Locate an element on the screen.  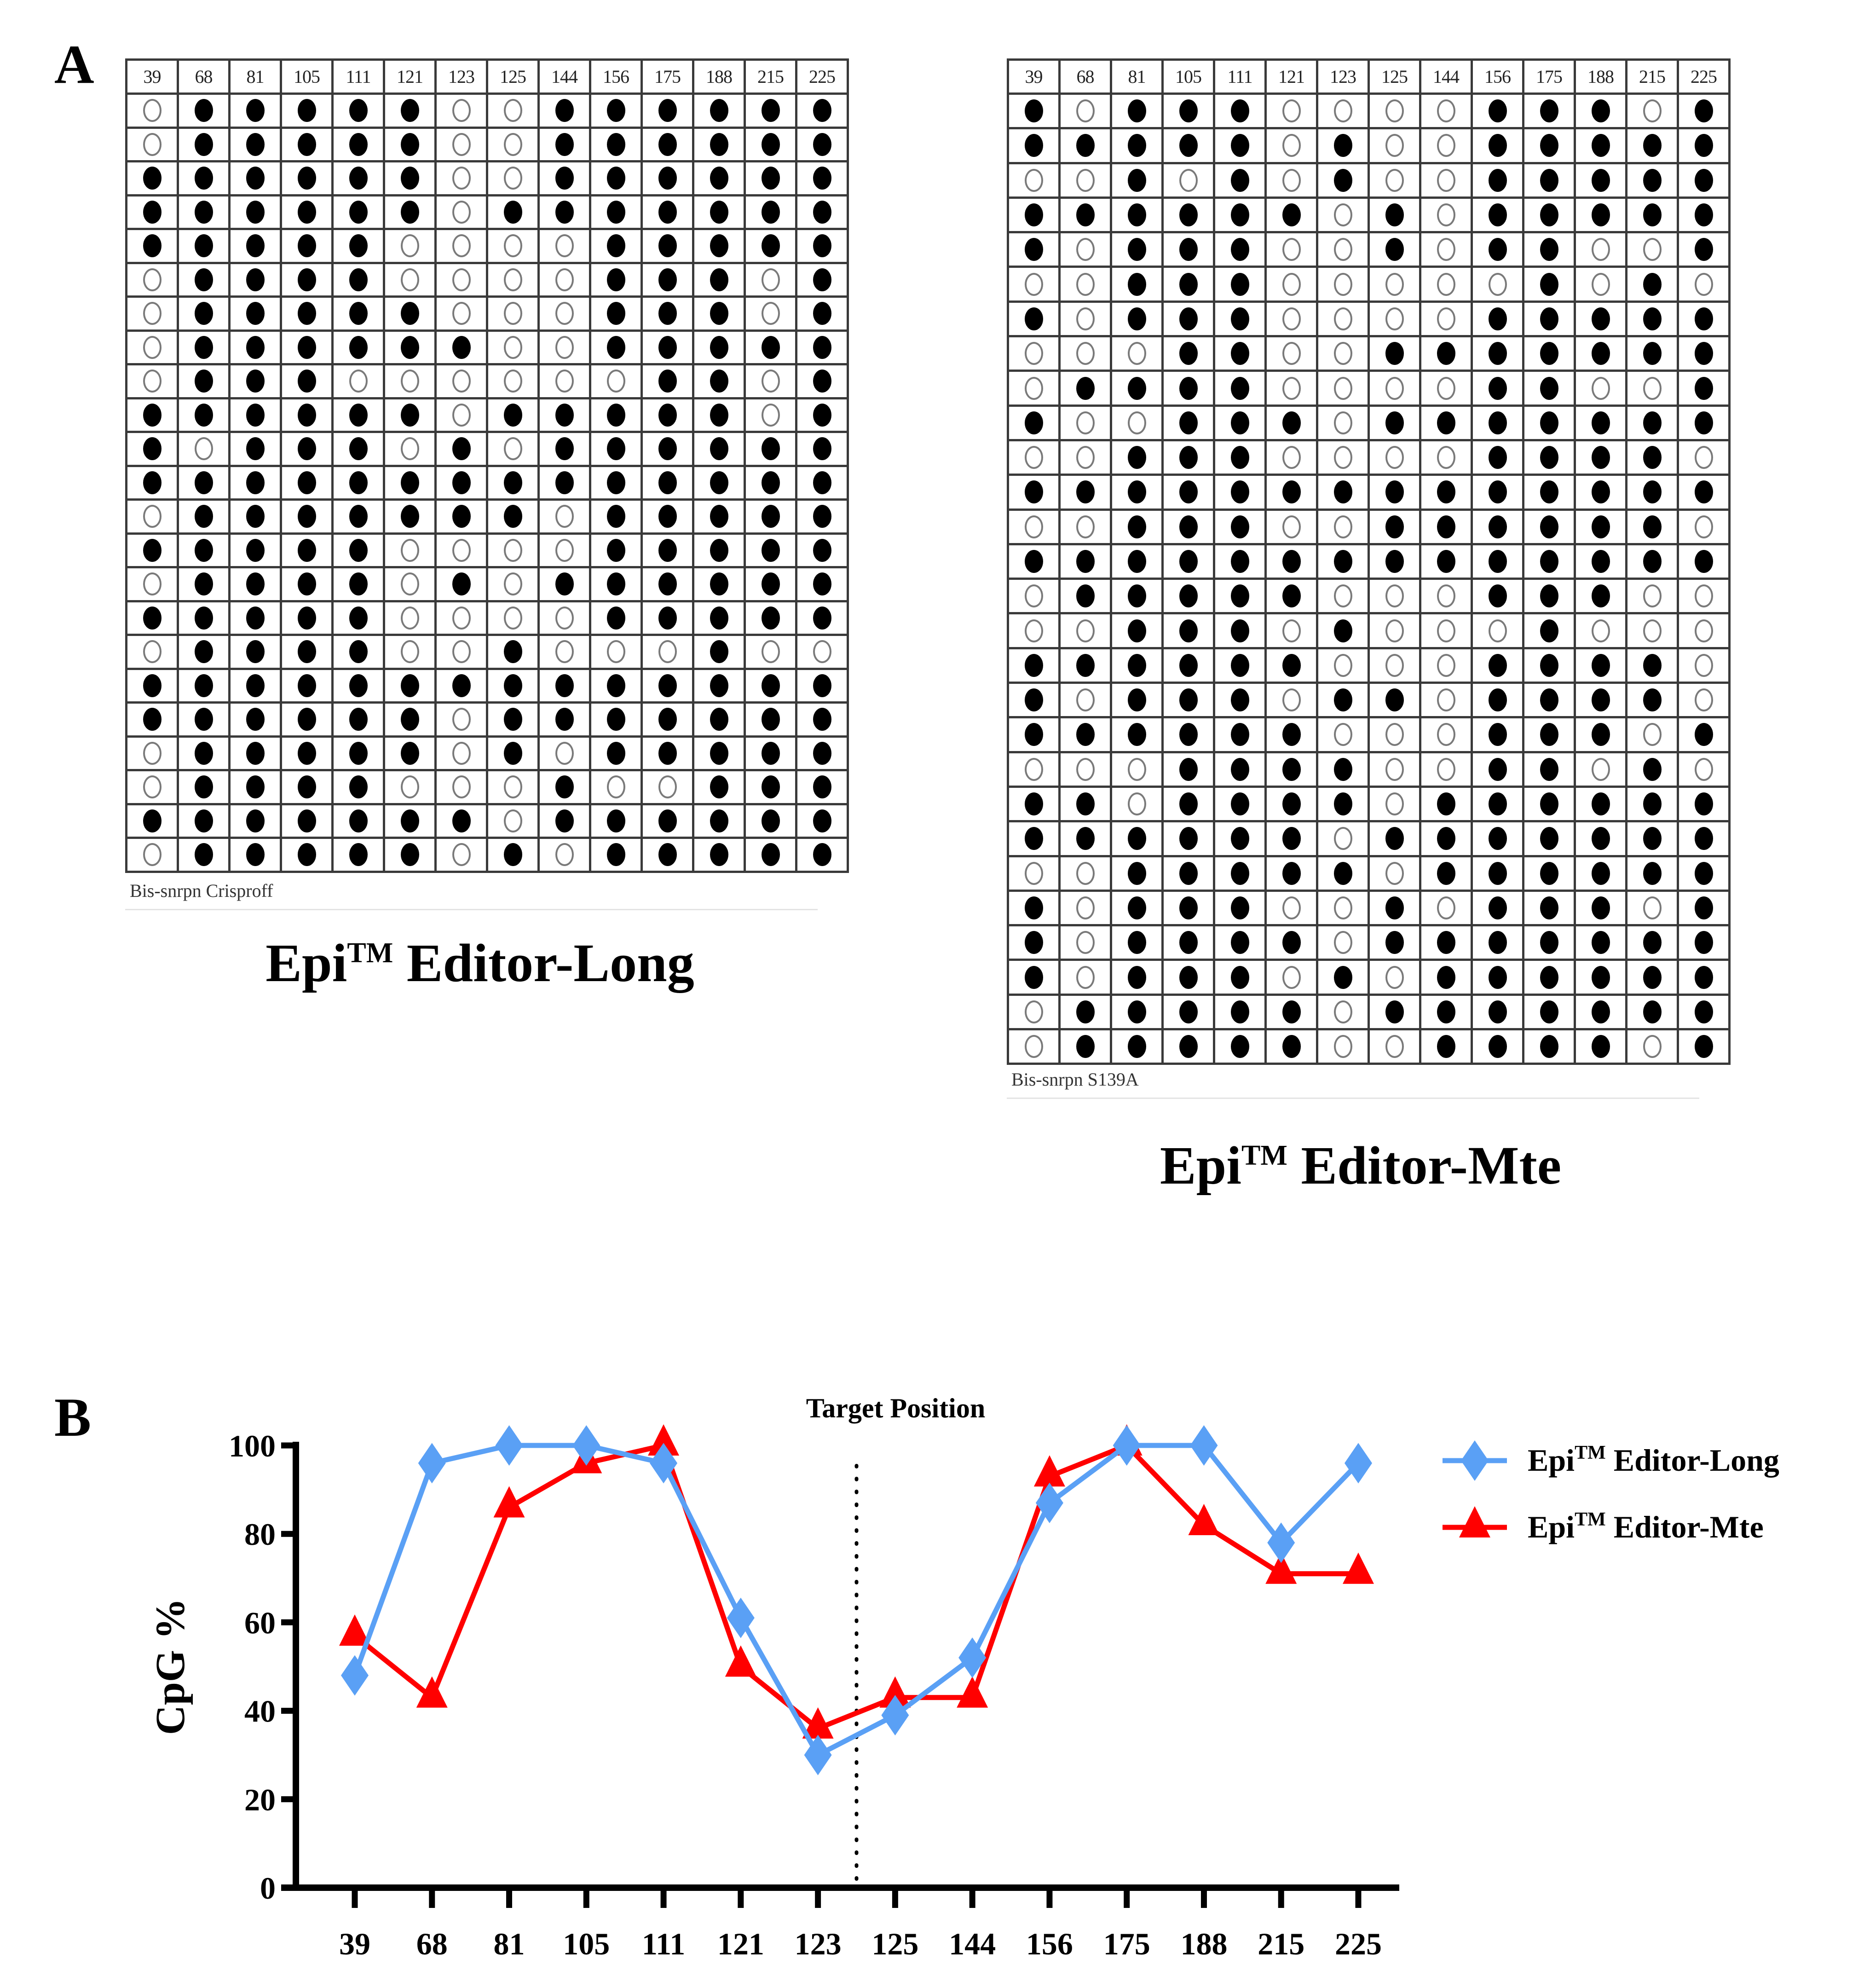
y-tick-label: 80 is located at coordinates (260, 1534).